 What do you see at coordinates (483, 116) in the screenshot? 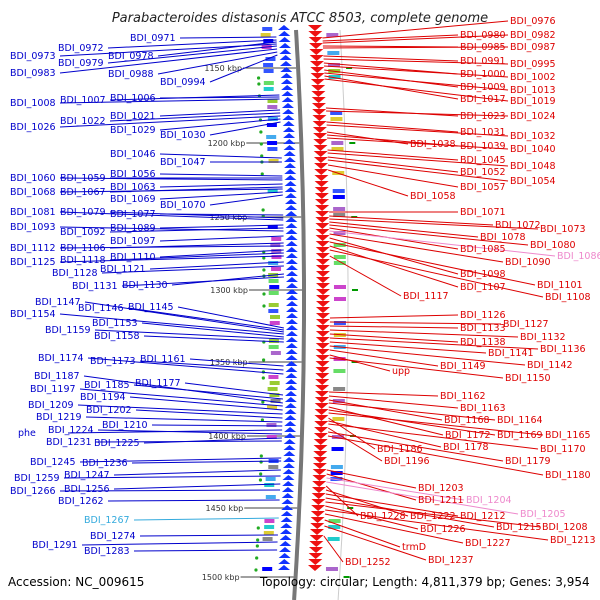
I see `right-gene-label: BDI_1023` at bounding box center [483, 116].